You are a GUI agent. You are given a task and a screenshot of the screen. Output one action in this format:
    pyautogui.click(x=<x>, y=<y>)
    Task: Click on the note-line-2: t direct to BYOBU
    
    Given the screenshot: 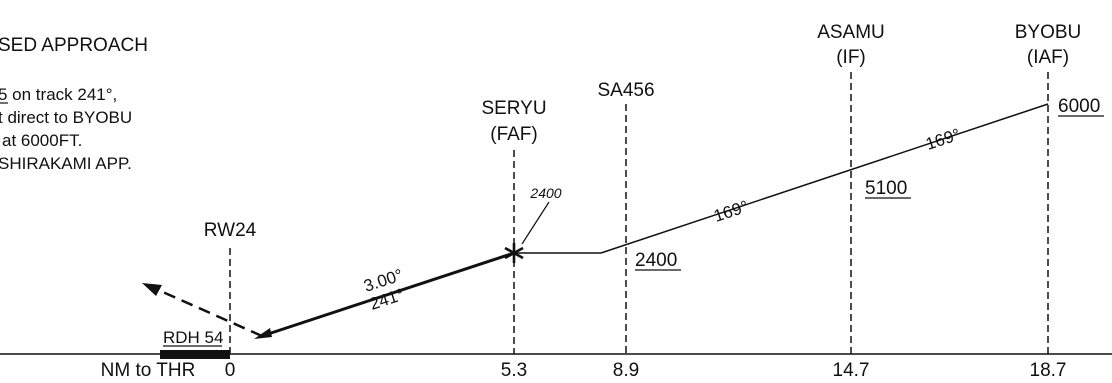 What is the action you would take?
    pyautogui.click(x=66, y=117)
    